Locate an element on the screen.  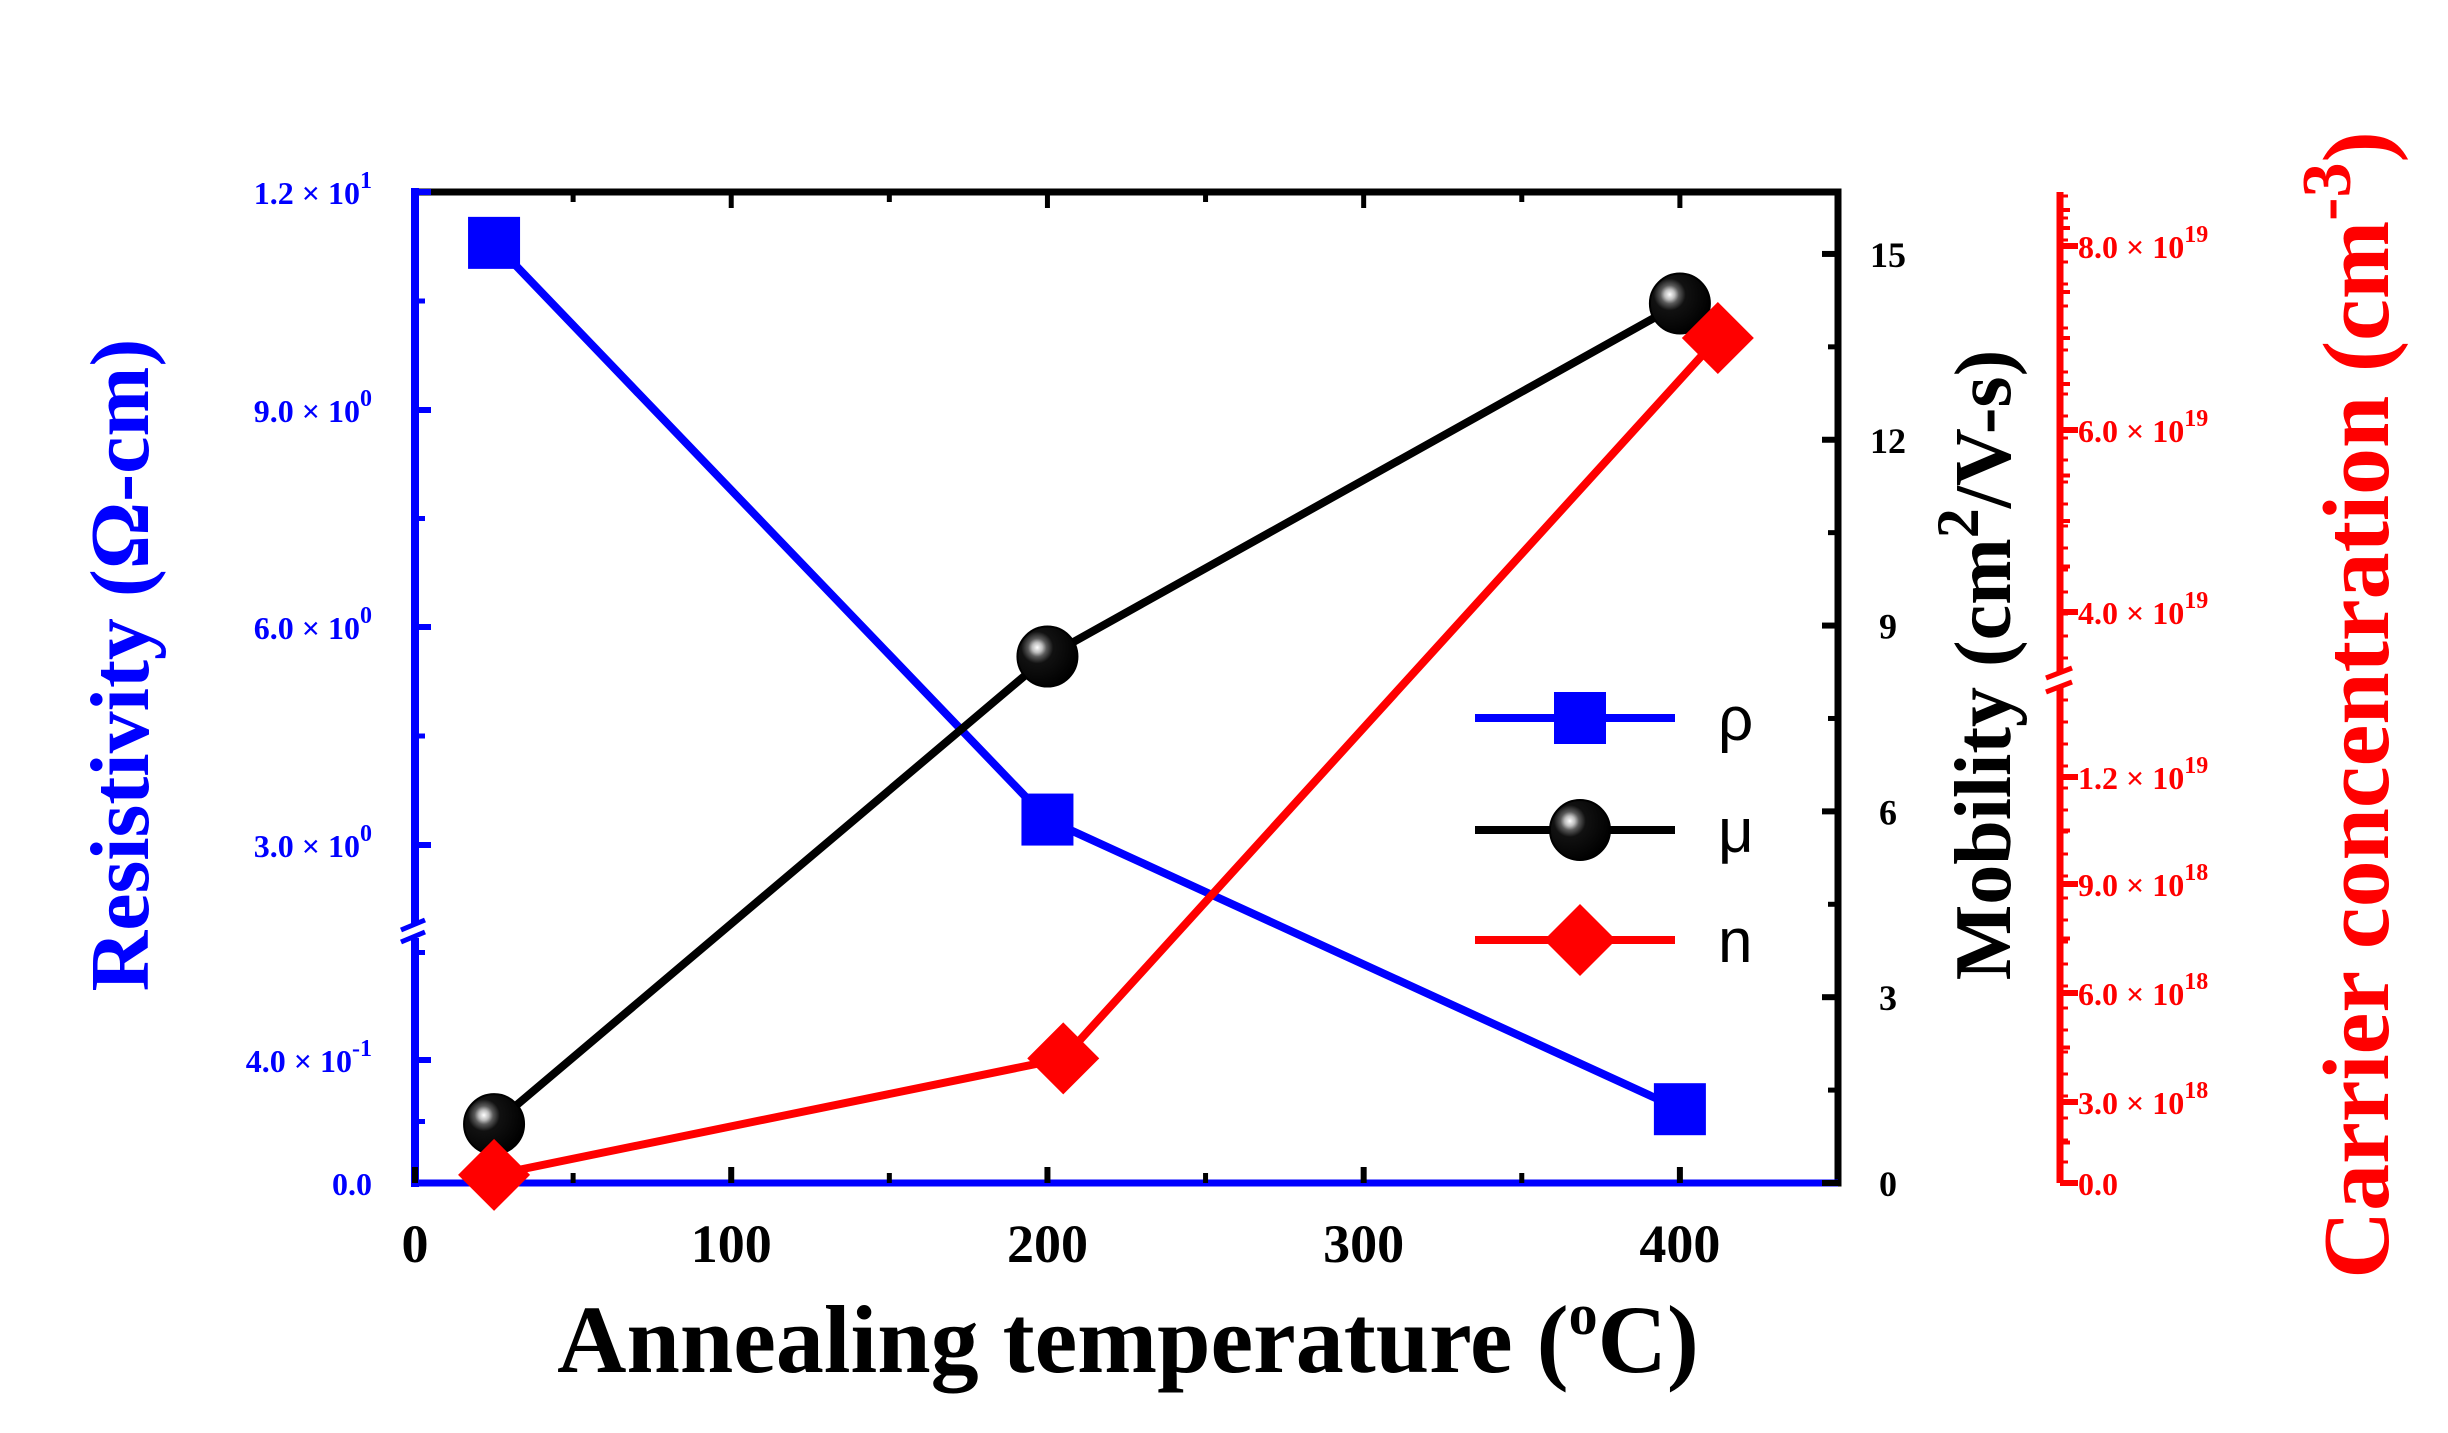
legend-label: ρ is located at coordinates (1735, 719).